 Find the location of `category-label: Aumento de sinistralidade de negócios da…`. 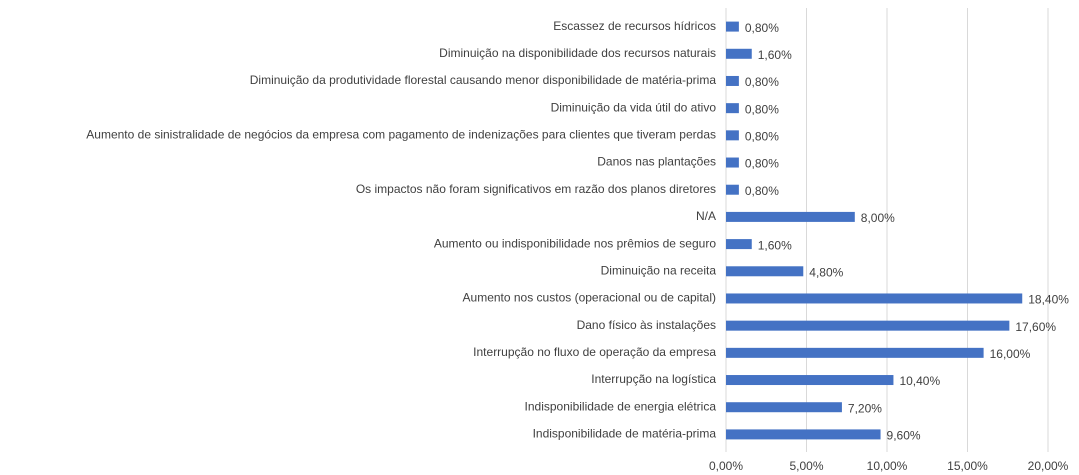

category-label: Aumento de sinistralidade de negócios da… is located at coordinates (401, 135).